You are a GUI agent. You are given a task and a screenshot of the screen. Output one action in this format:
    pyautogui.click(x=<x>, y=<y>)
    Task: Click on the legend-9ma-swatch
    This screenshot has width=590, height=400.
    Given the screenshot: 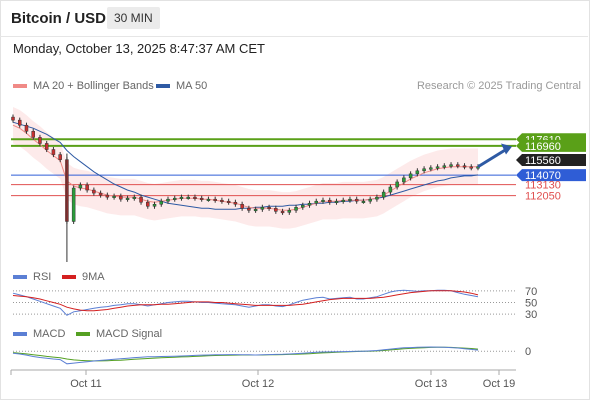 What is the action you would take?
    pyautogui.click(x=69, y=277)
    